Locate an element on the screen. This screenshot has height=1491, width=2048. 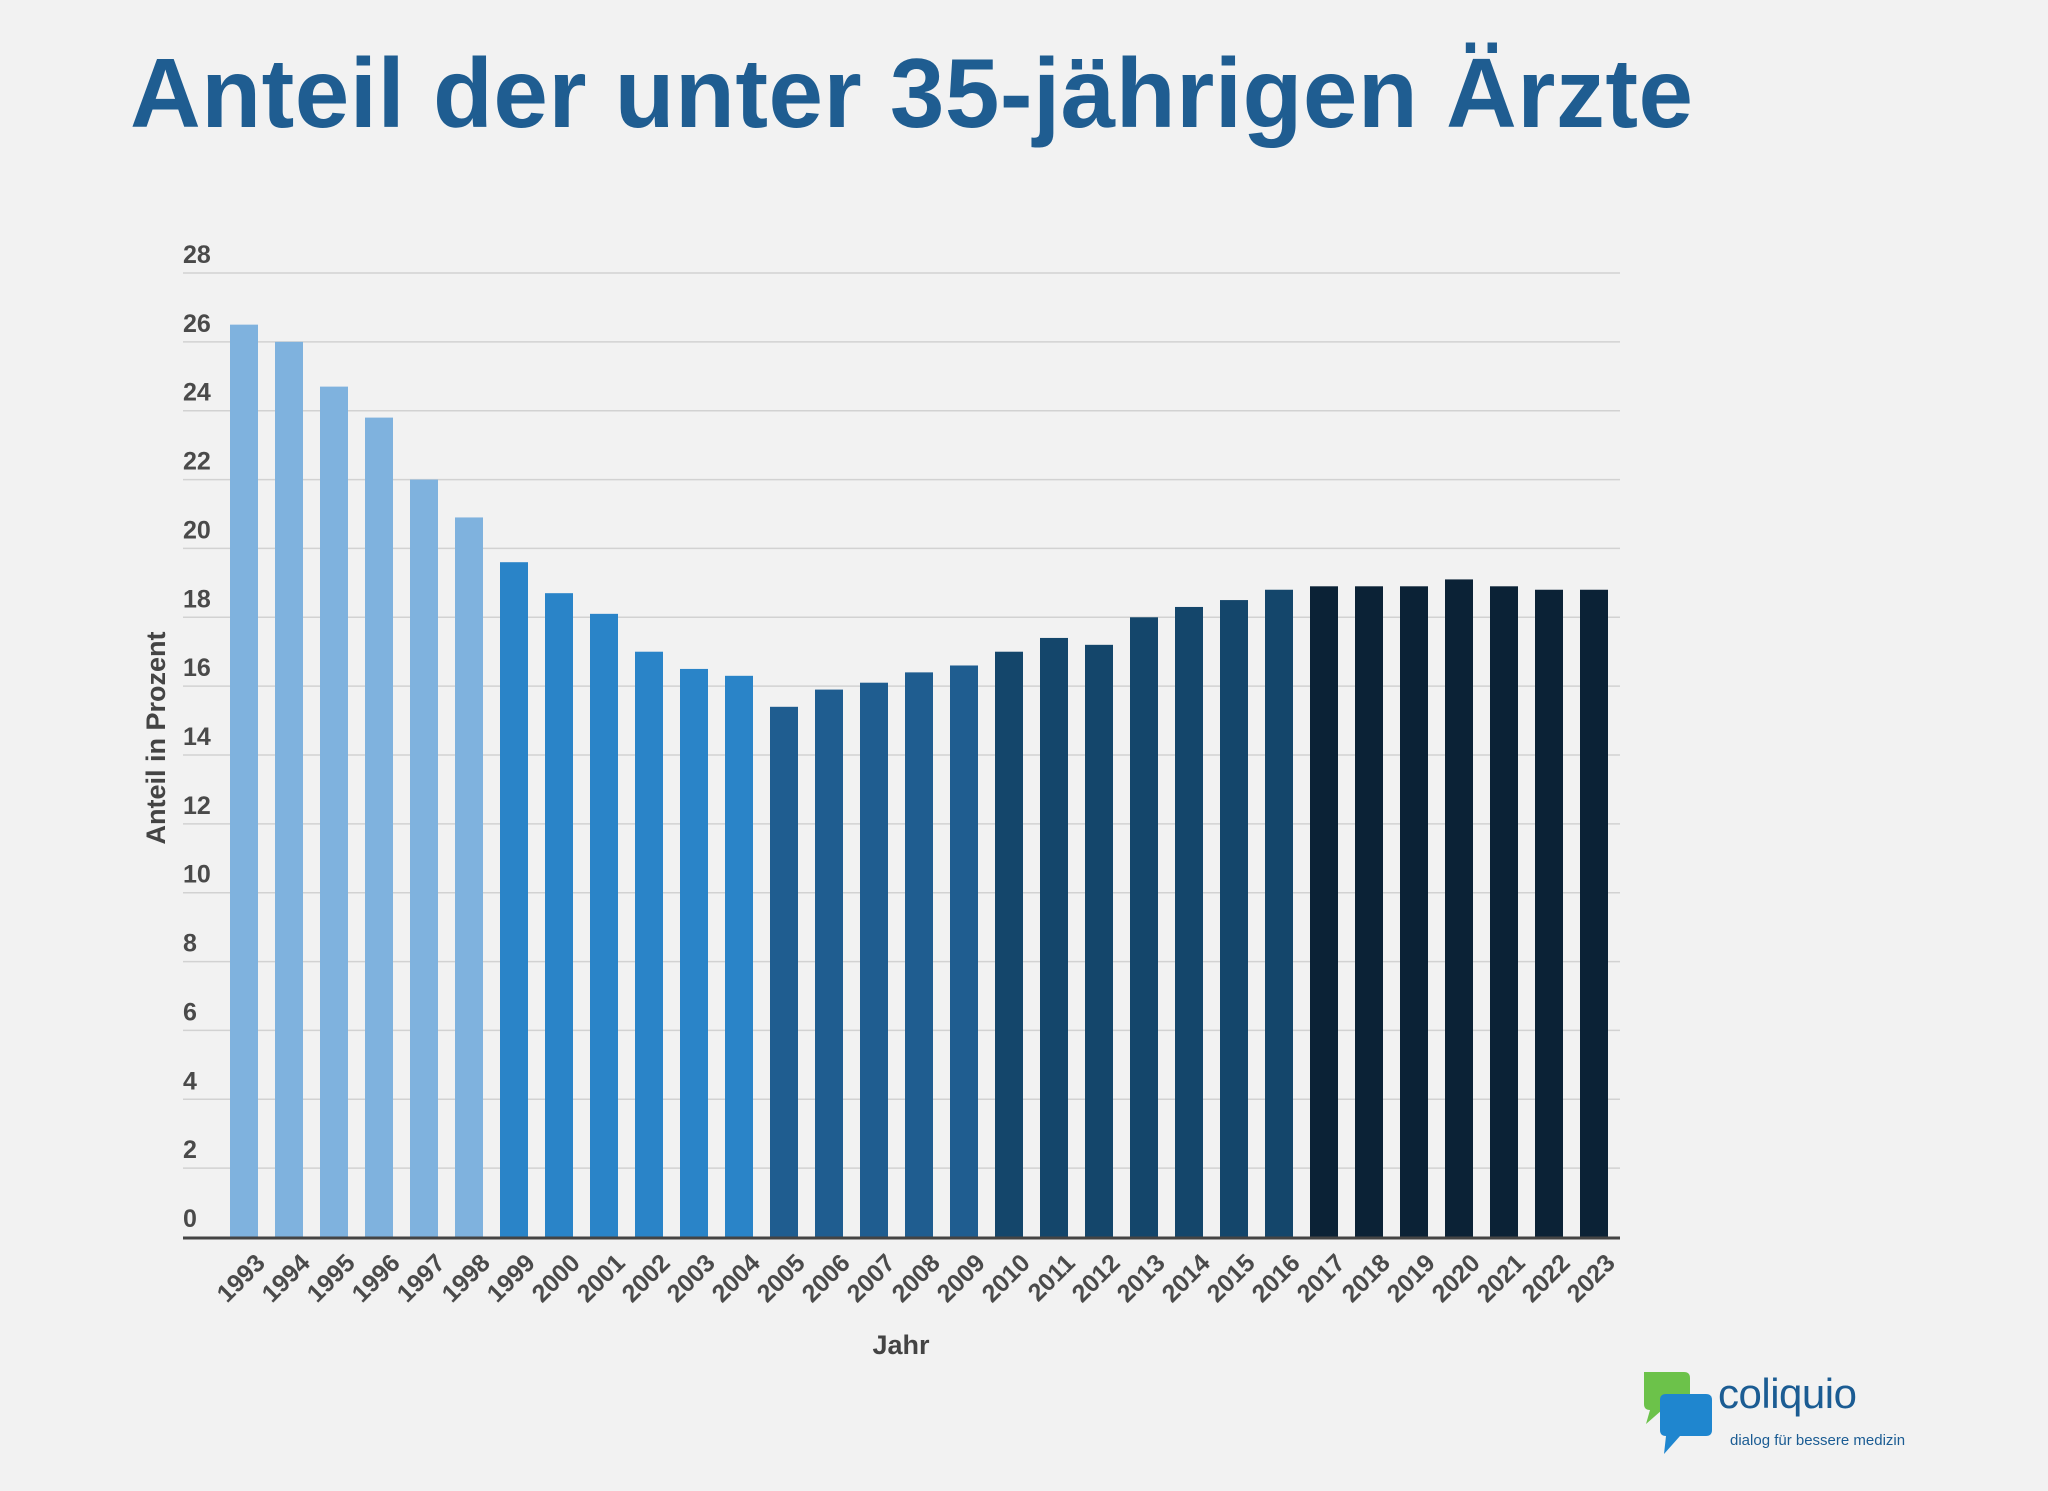
y-tick-label: 2 is located at coordinates (190, 1150).